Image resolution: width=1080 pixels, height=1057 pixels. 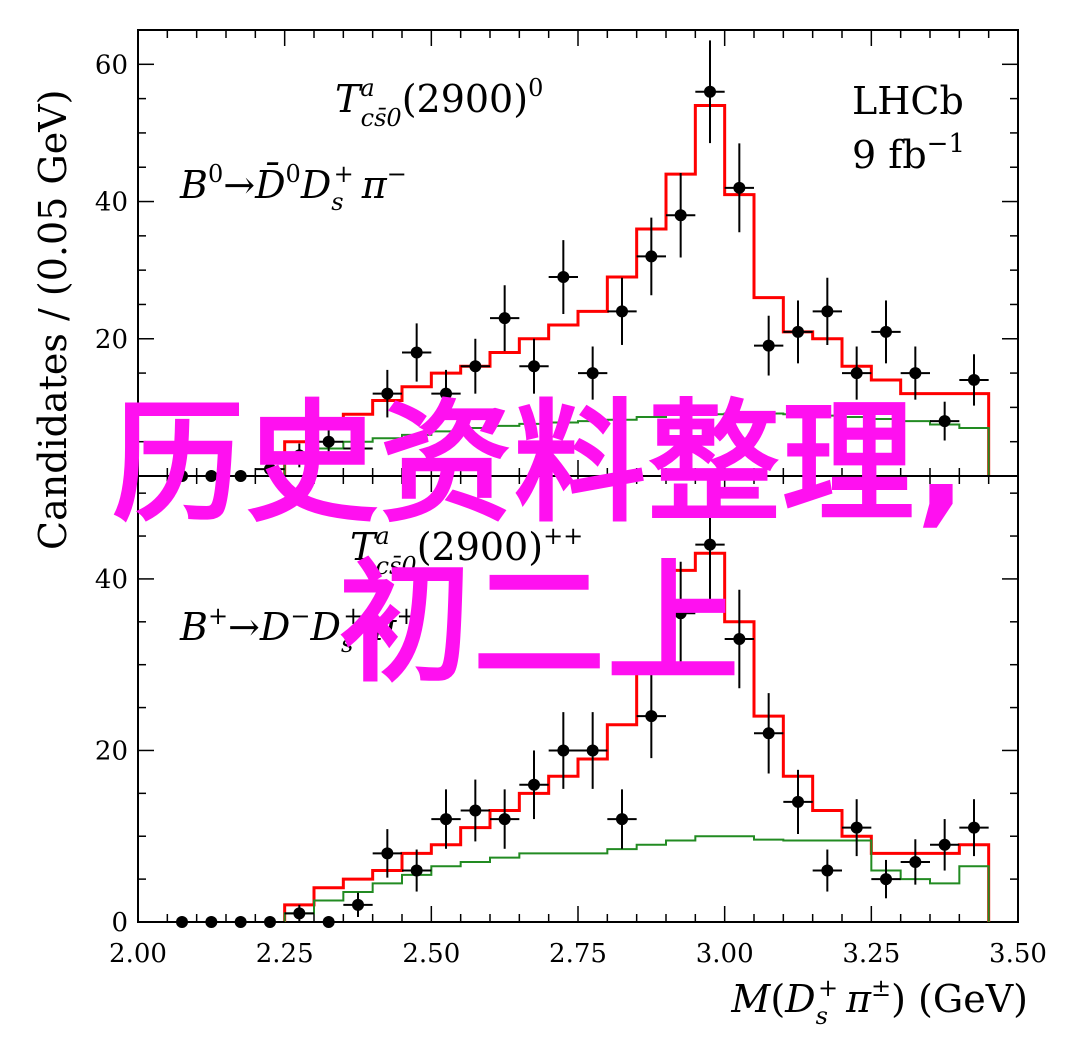 I want to click on x-tick-label: 2.25, so click(x=285, y=954).